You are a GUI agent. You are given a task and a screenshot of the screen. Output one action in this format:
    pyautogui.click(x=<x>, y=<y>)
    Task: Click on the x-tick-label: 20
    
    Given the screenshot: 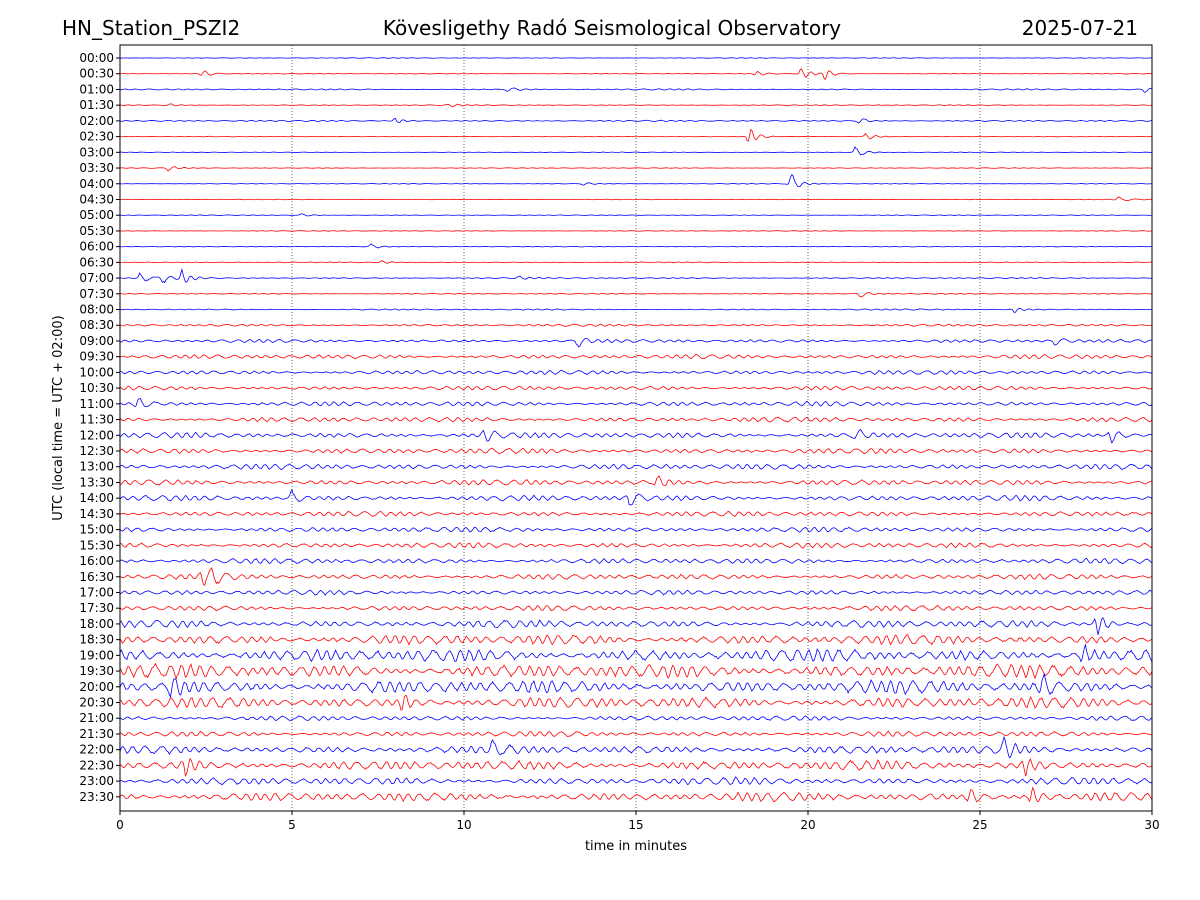 What is the action you would take?
    pyautogui.click(x=807, y=825)
    